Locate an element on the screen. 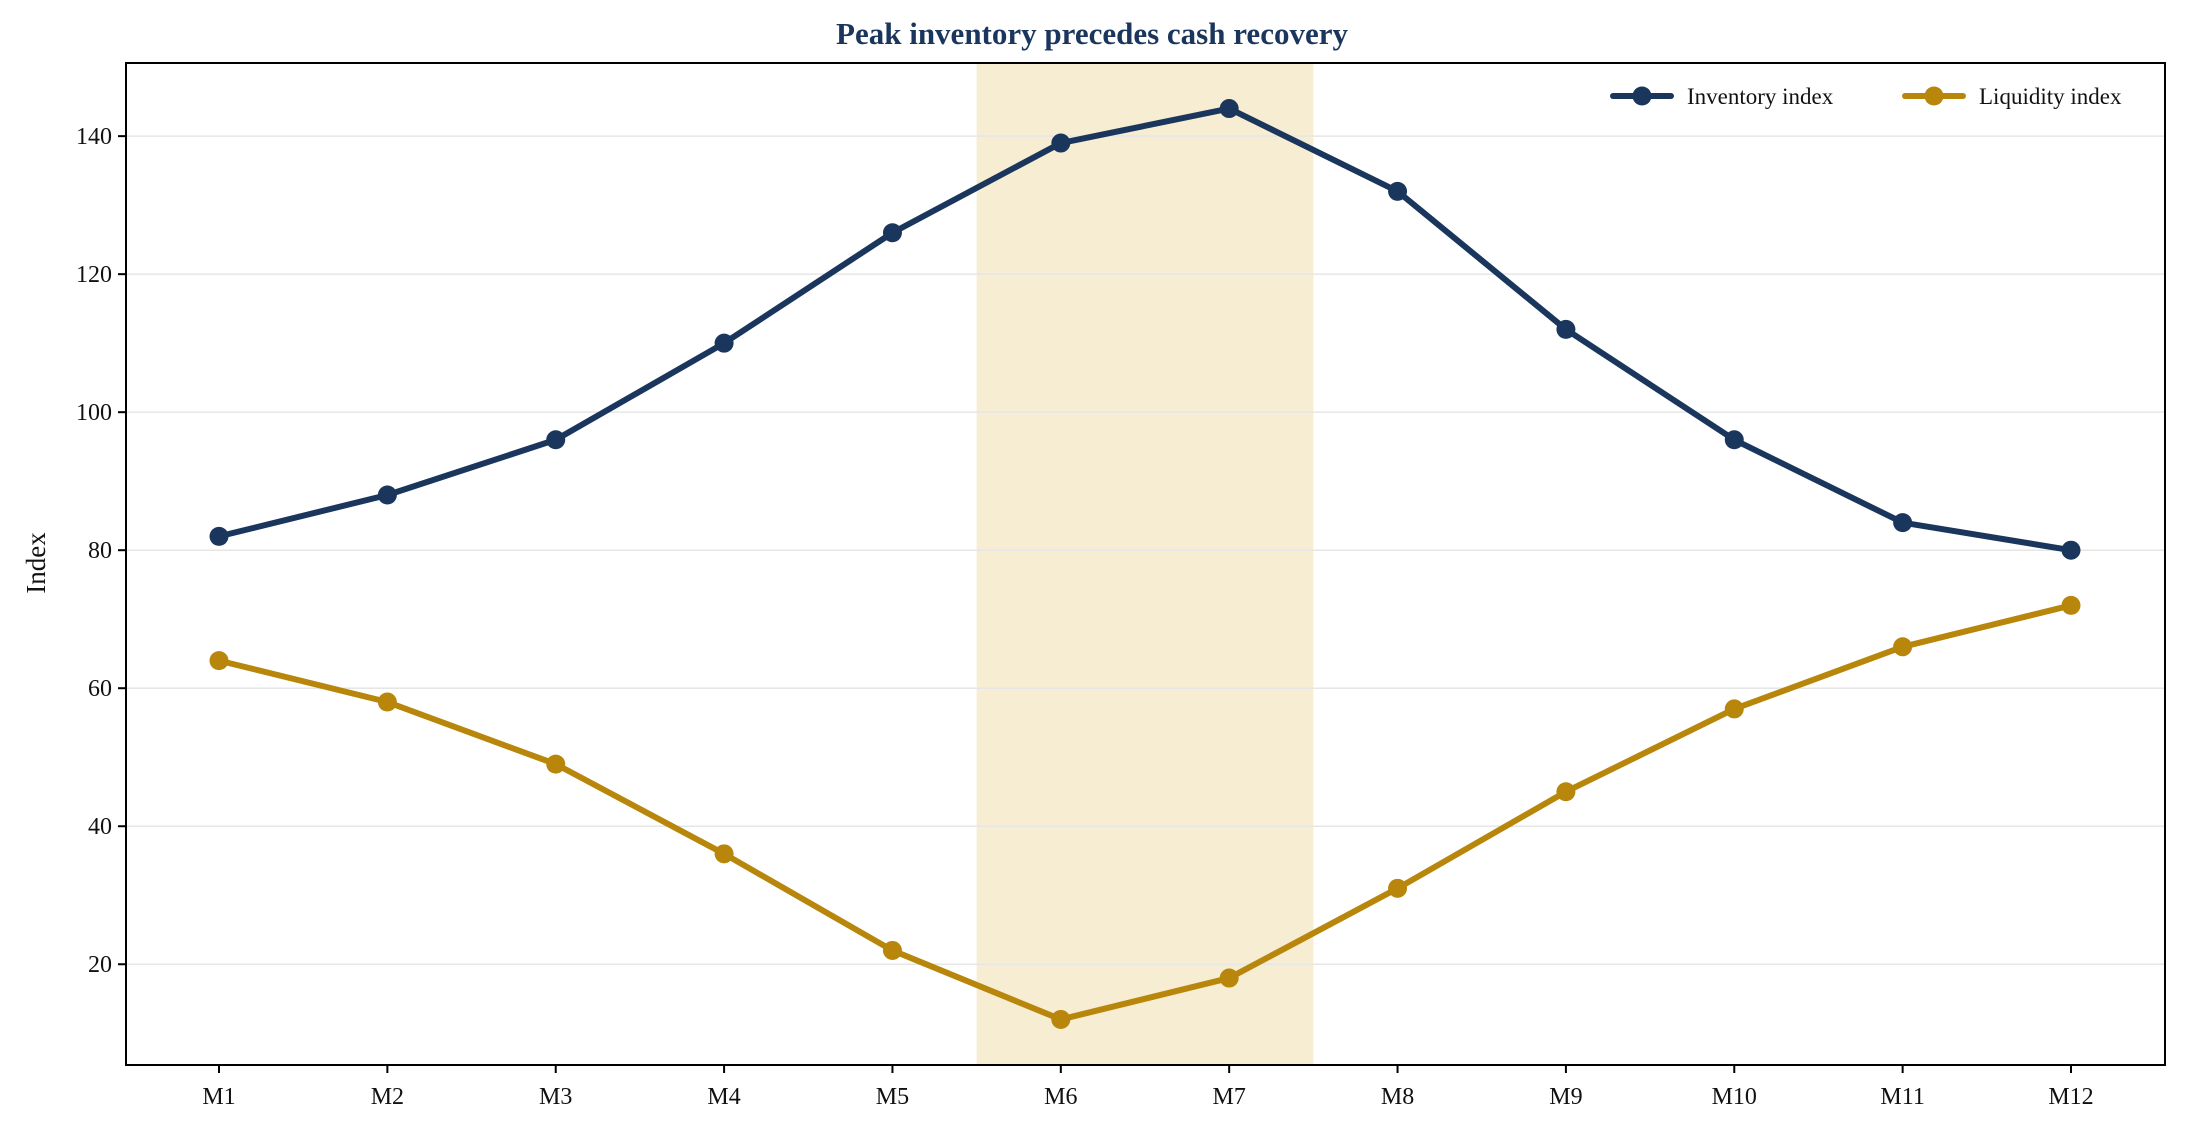 This screenshot has width=2185, height=1138. legend-label-liquidity: Liquidity index is located at coordinates (2050, 96).